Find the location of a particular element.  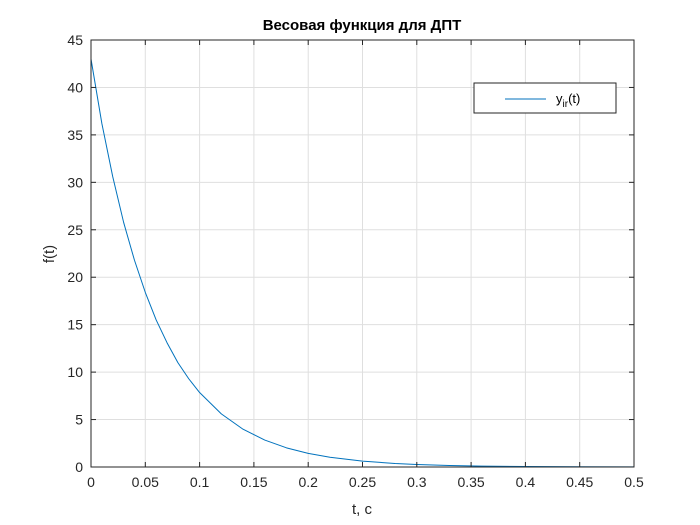

legend-entry-label: yir(t) is located at coordinates (568, 100).